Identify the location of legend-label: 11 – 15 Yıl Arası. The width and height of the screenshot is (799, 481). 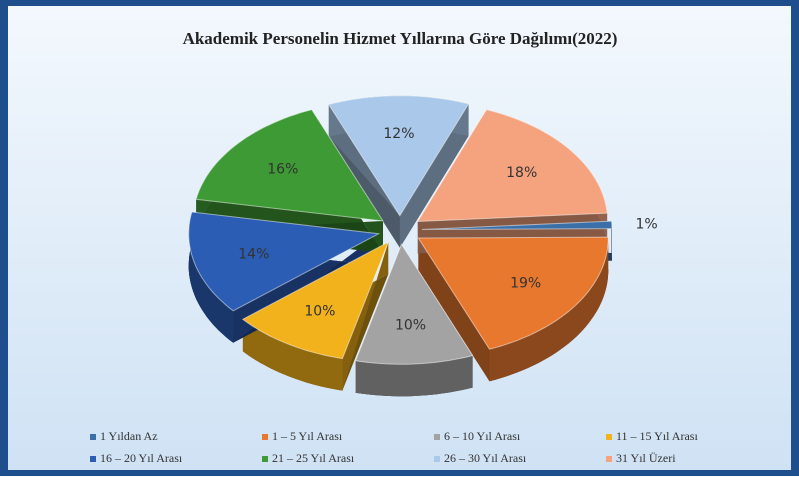
(657, 436).